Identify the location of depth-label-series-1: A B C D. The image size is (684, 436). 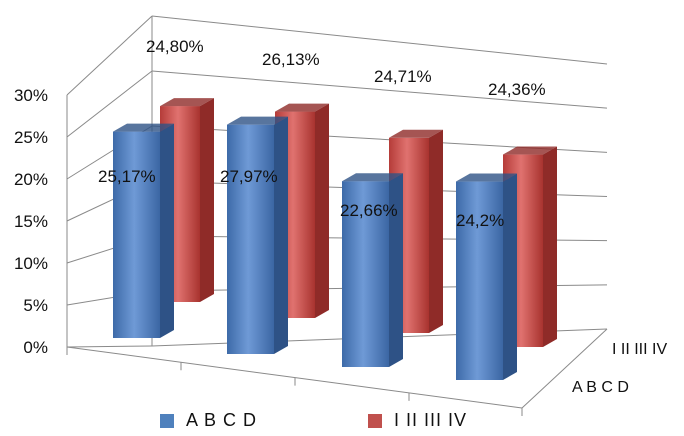
(600, 387).